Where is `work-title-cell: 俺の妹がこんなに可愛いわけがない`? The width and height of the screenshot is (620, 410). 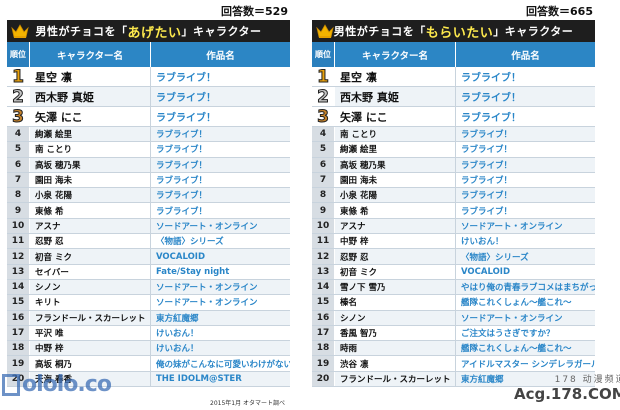 work-title-cell: 俺の妹がこんなに可愛いわけがない is located at coordinates (223, 364).